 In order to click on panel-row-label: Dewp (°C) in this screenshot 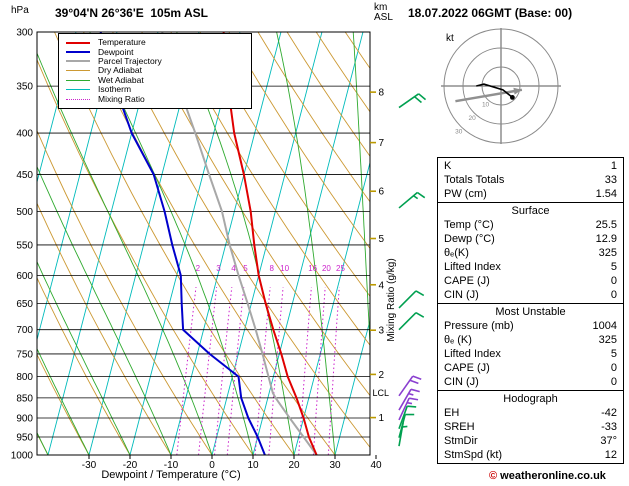, I will do `click(469, 239)`.